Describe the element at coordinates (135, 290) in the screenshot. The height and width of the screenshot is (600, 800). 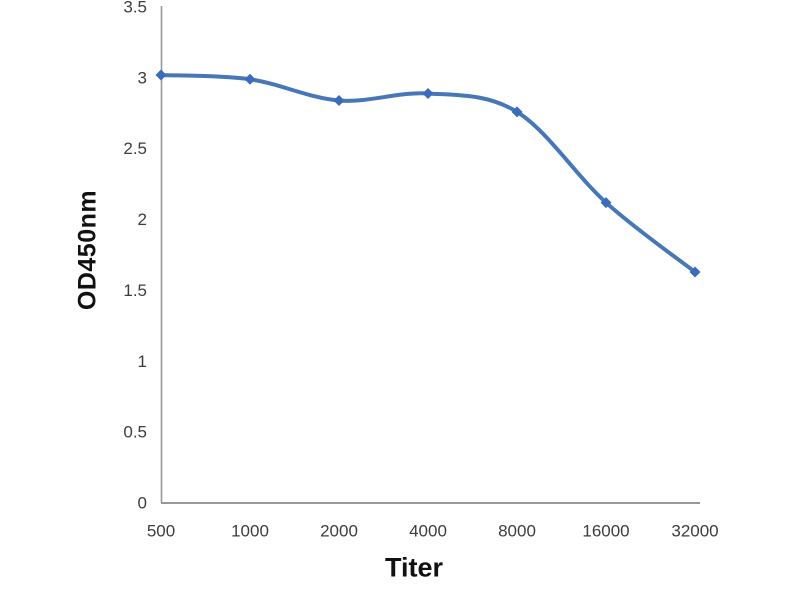
I see `y-tick-label: 1.5` at that location.